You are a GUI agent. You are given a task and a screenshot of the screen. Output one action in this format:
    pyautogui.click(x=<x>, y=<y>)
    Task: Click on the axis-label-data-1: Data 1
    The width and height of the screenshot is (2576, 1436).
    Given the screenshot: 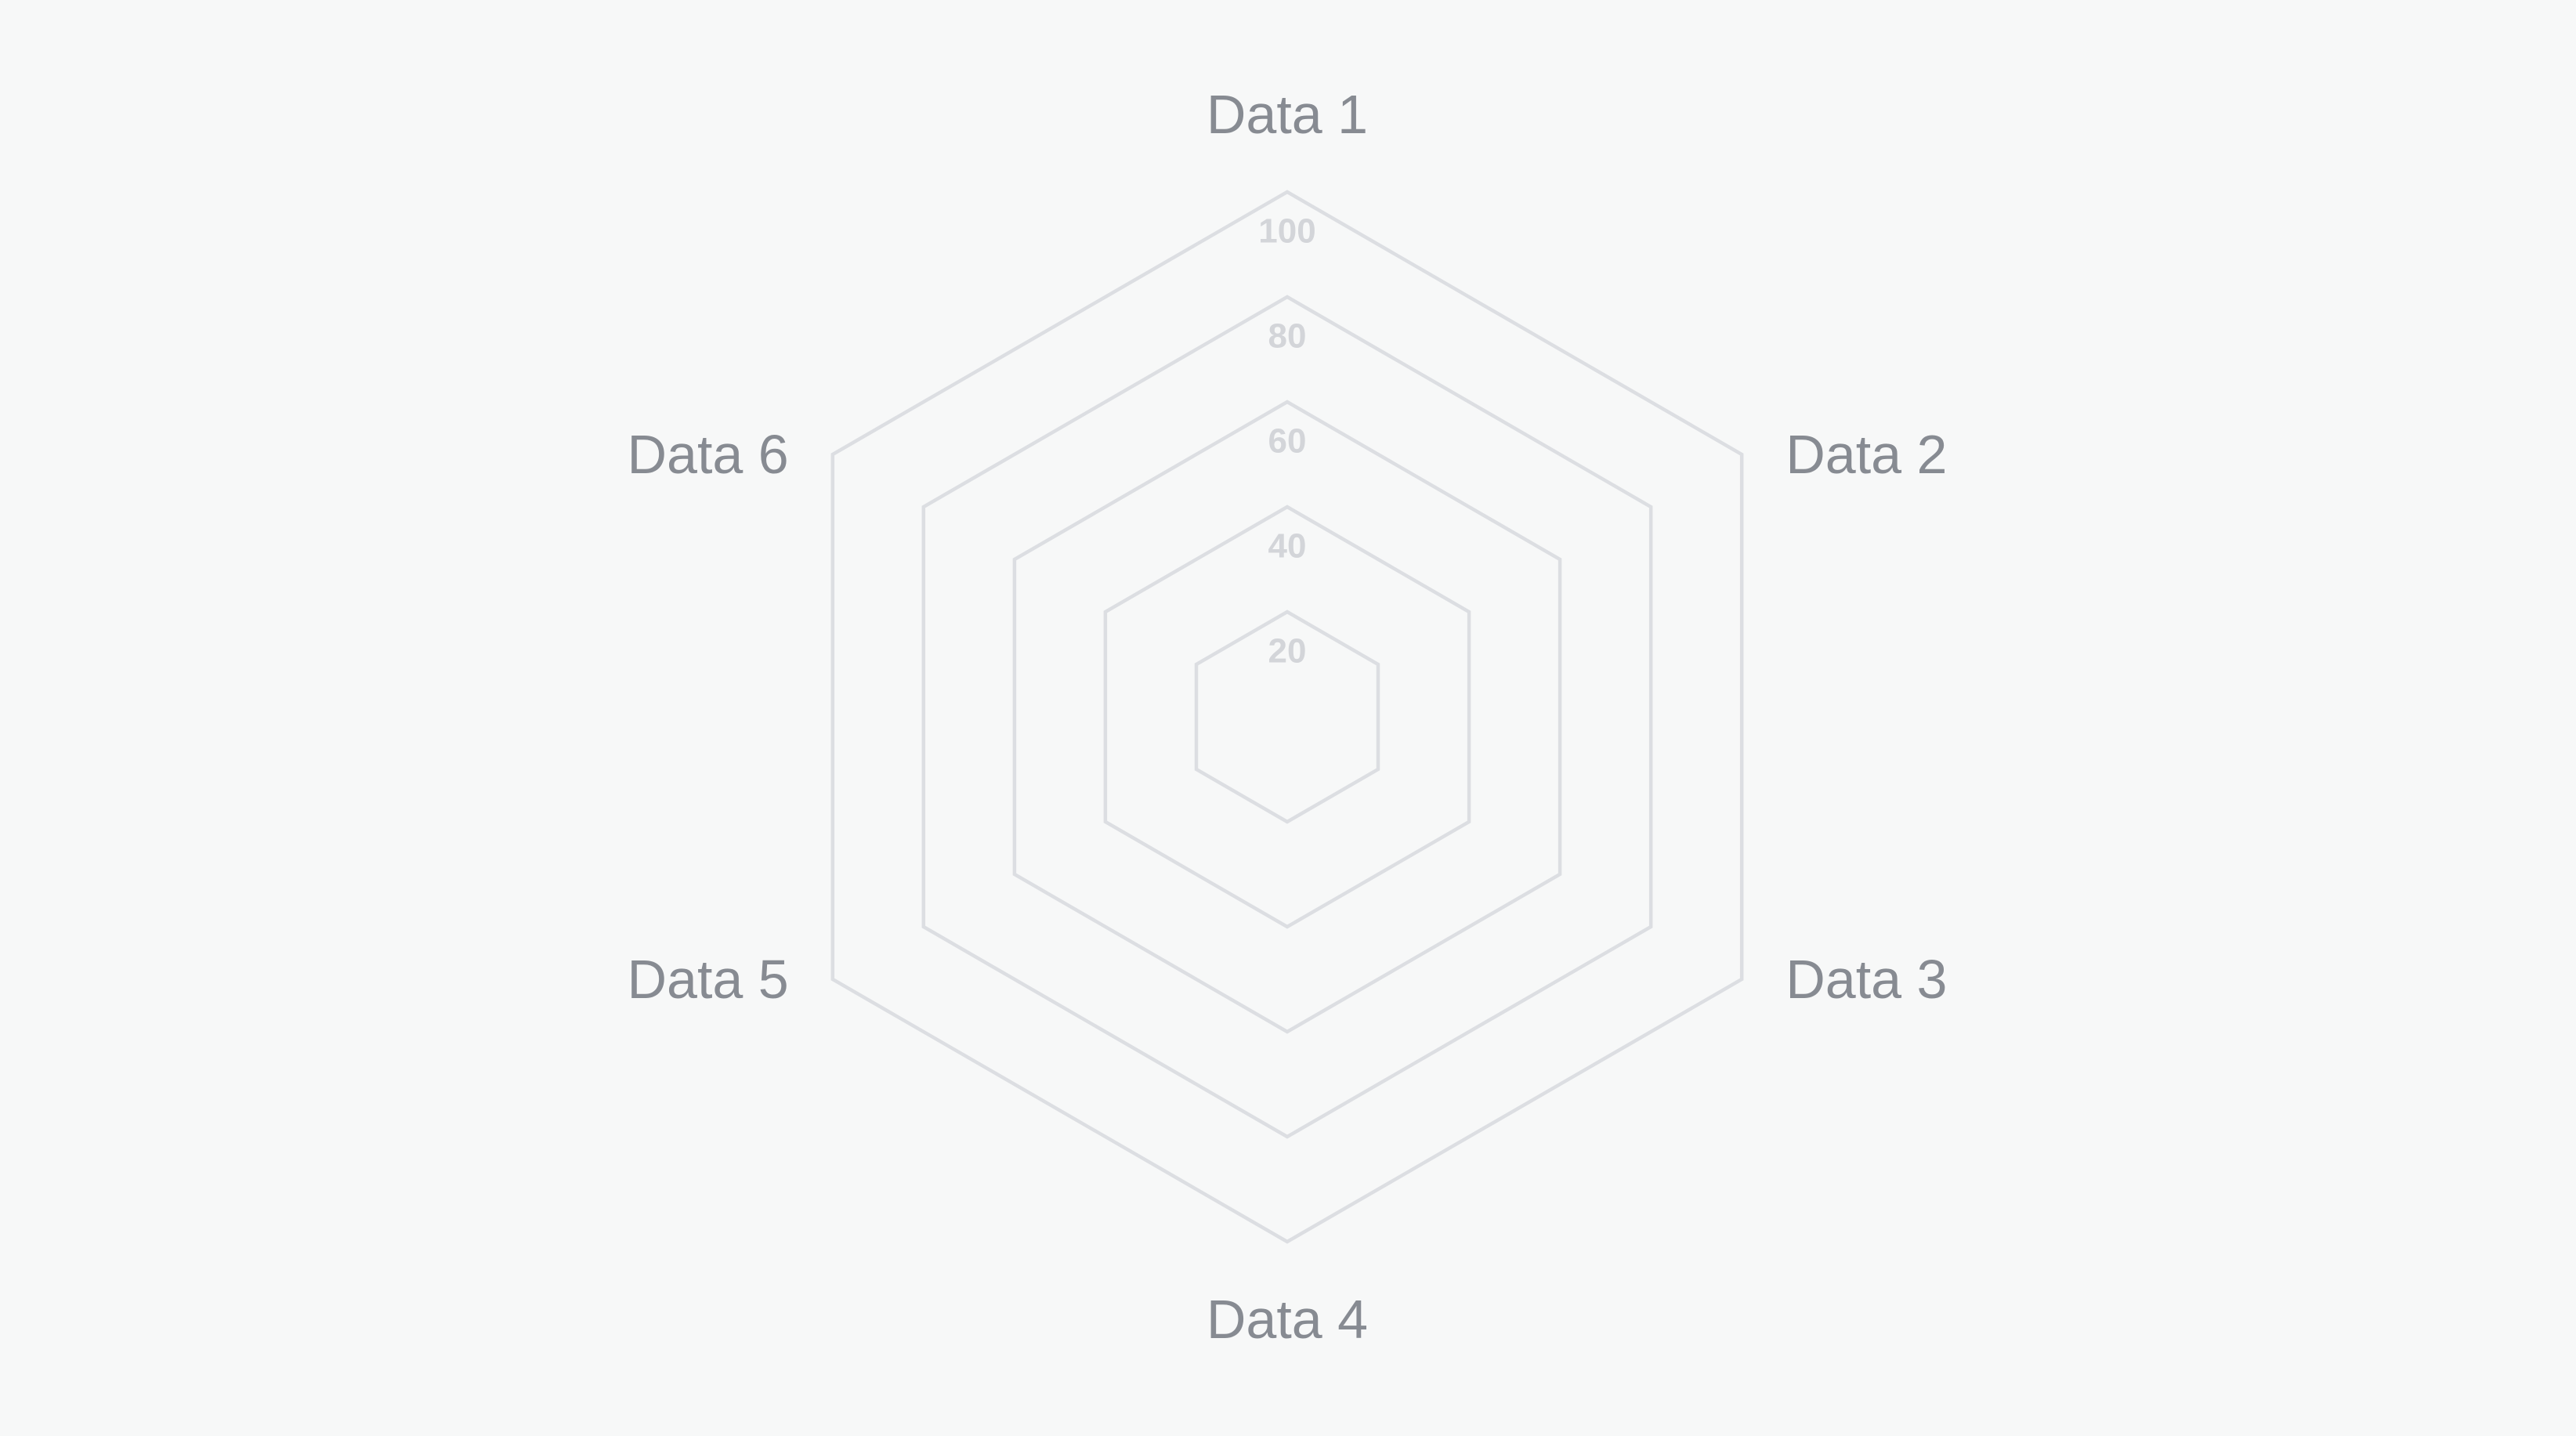 What is the action you would take?
    pyautogui.click(x=1287, y=114)
    